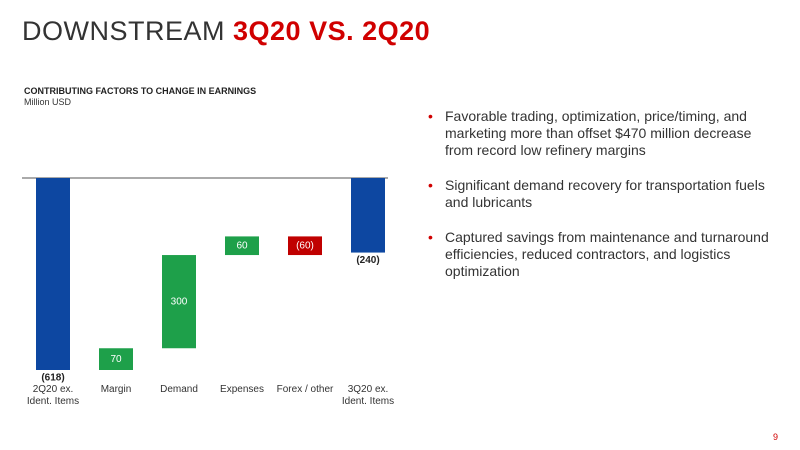 The width and height of the screenshot is (800, 450). What do you see at coordinates (332, 31) in the screenshot?
I see `title-highlight: 3Q20 VS. 2Q20` at bounding box center [332, 31].